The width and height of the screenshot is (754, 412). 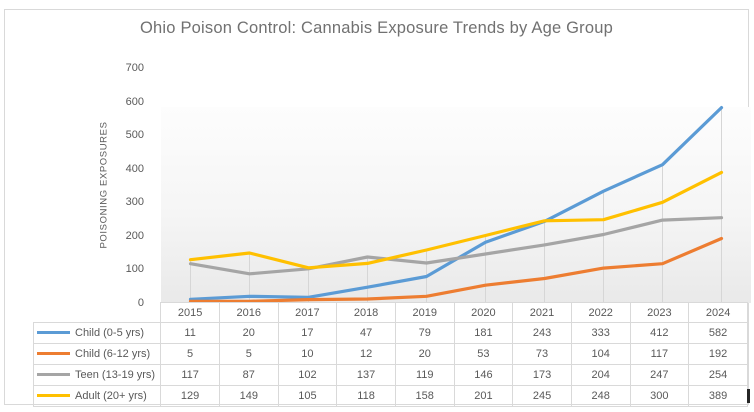 I want to click on legend-cell: Child (0-5 yrs), so click(x=97, y=333).